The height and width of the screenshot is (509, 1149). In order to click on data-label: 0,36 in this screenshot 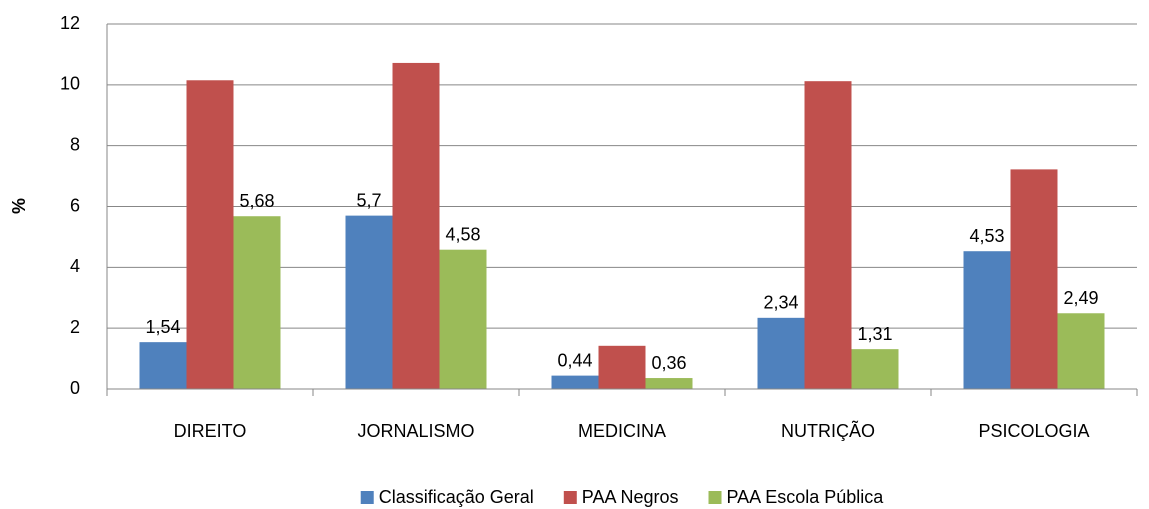, I will do `click(668, 363)`.